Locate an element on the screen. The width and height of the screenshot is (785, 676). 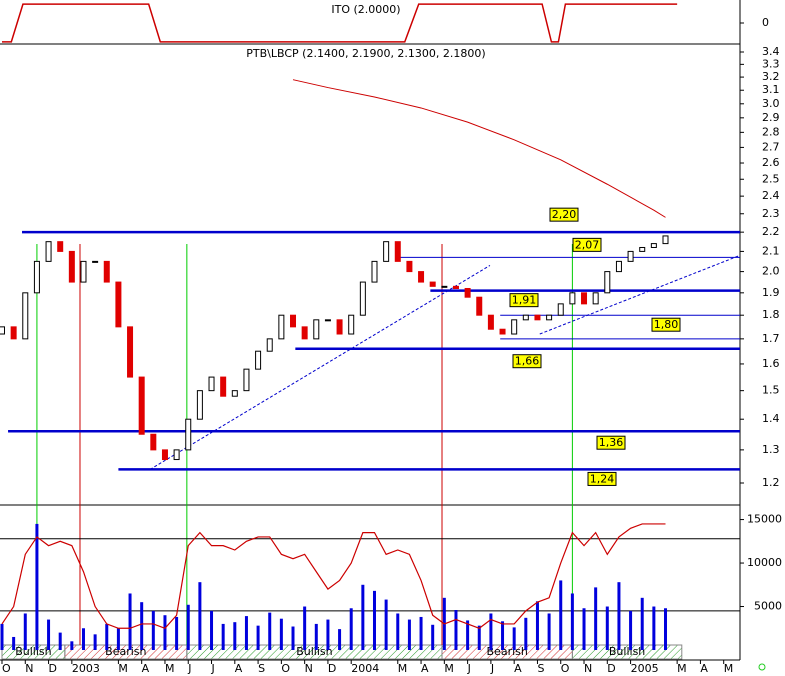
y-tick-label: 3.3 is located at coordinates (771, 63).